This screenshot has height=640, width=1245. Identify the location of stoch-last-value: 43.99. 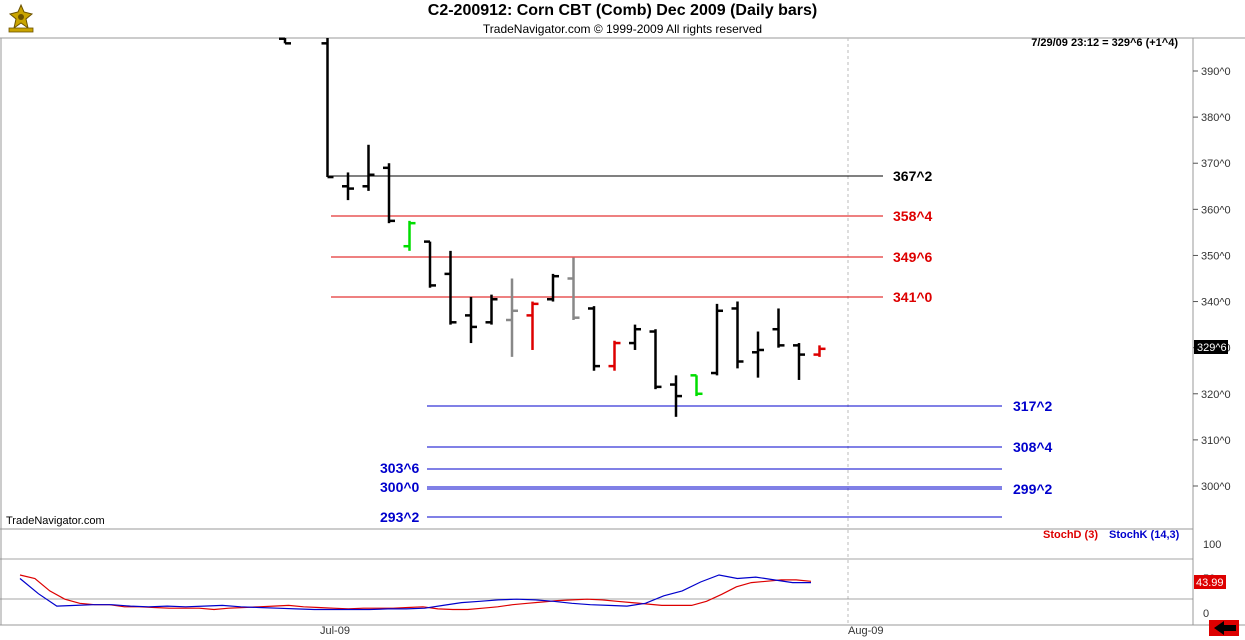
(1210, 583).